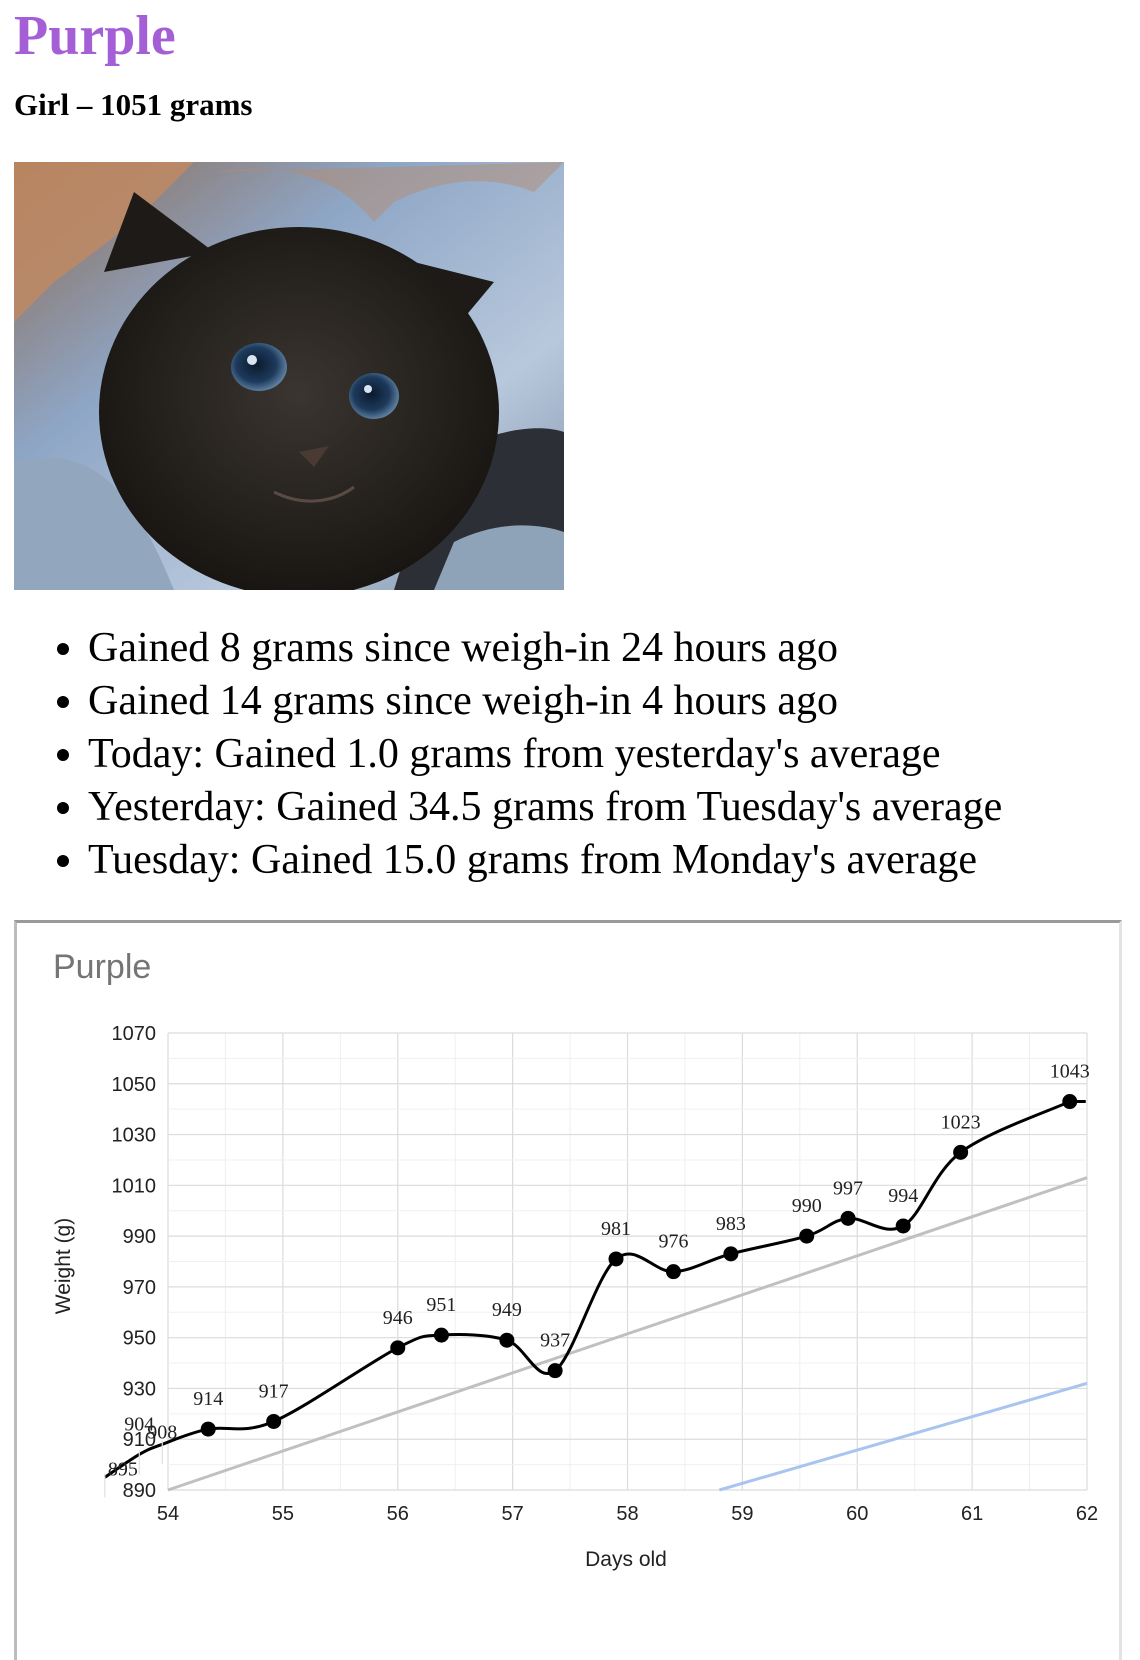 The width and height of the screenshot is (1140, 1660). Describe the element at coordinates (139, 1288) in the screenshot. I see `y-tick-label: 970` at that location.